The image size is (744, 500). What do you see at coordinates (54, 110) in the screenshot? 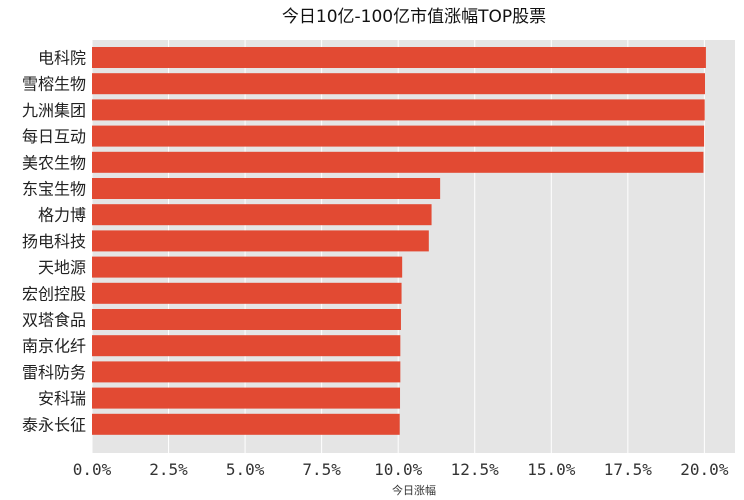
I see `y-category-label: 九洲集团` at bounding box center [54, 110].